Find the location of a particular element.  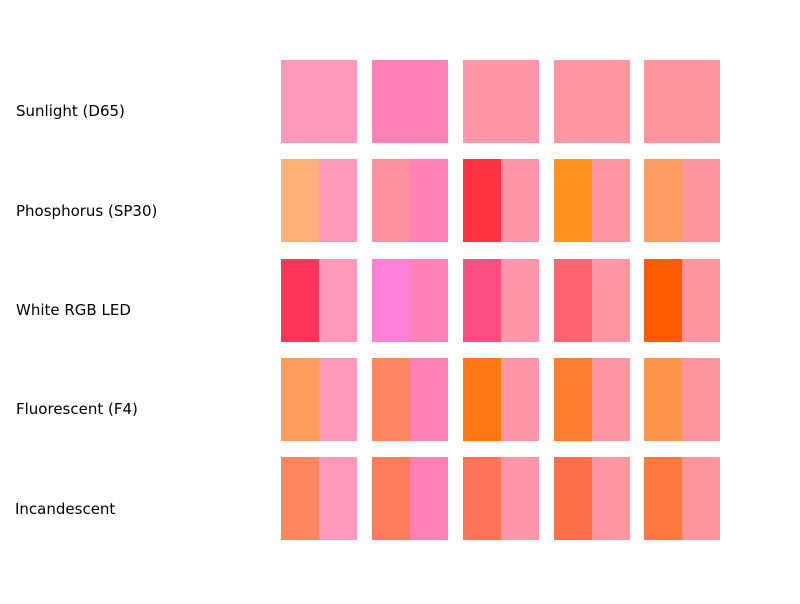

swatch-r4-c0-right is located at coordinates (338, 498).